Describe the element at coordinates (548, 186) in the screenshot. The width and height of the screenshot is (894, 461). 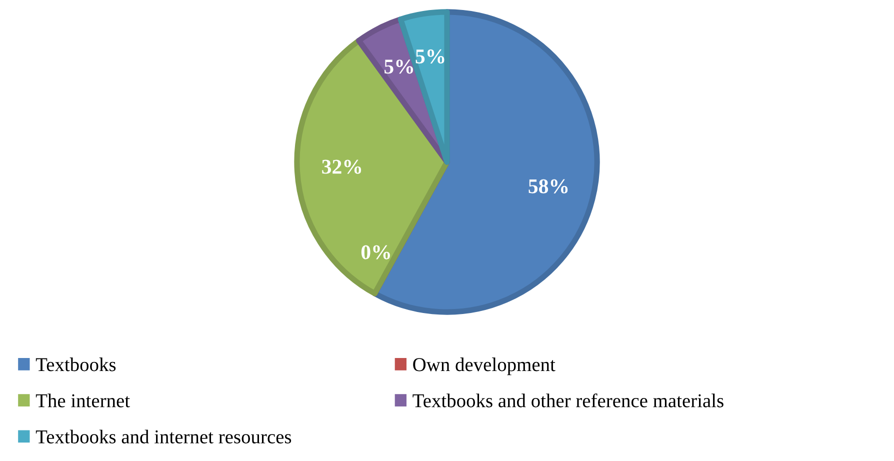
I see `data-label: 58%` at that location.